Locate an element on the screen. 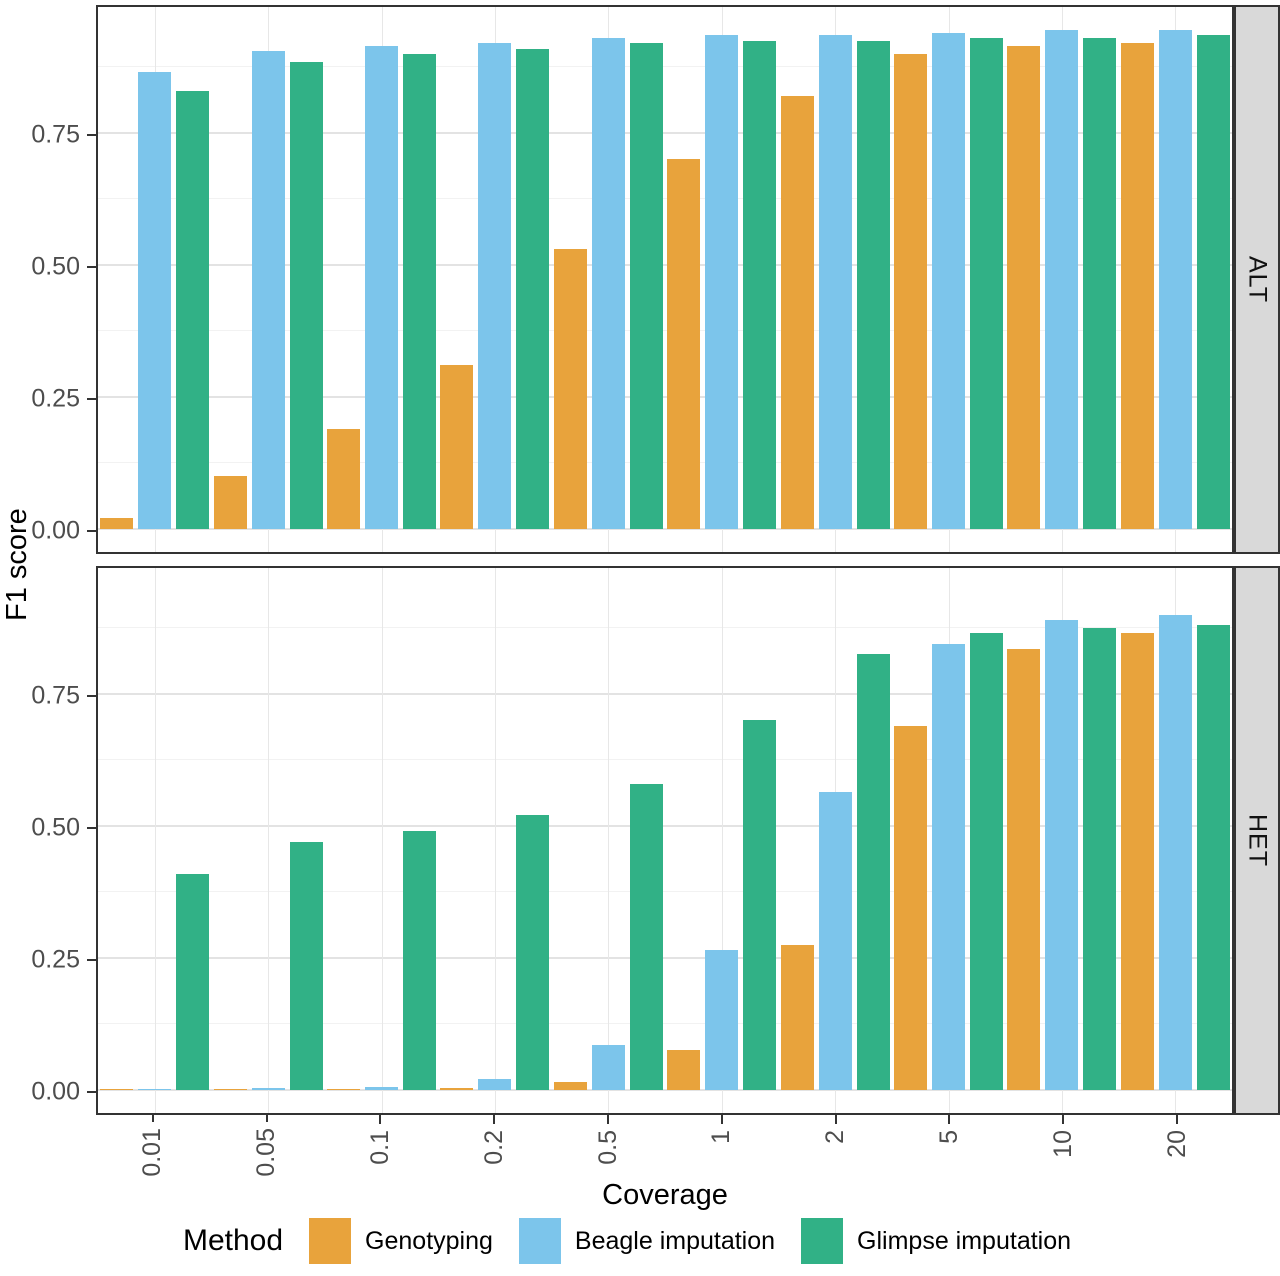  facet-strip-label: ALT is located at coordinates (1257, 279).